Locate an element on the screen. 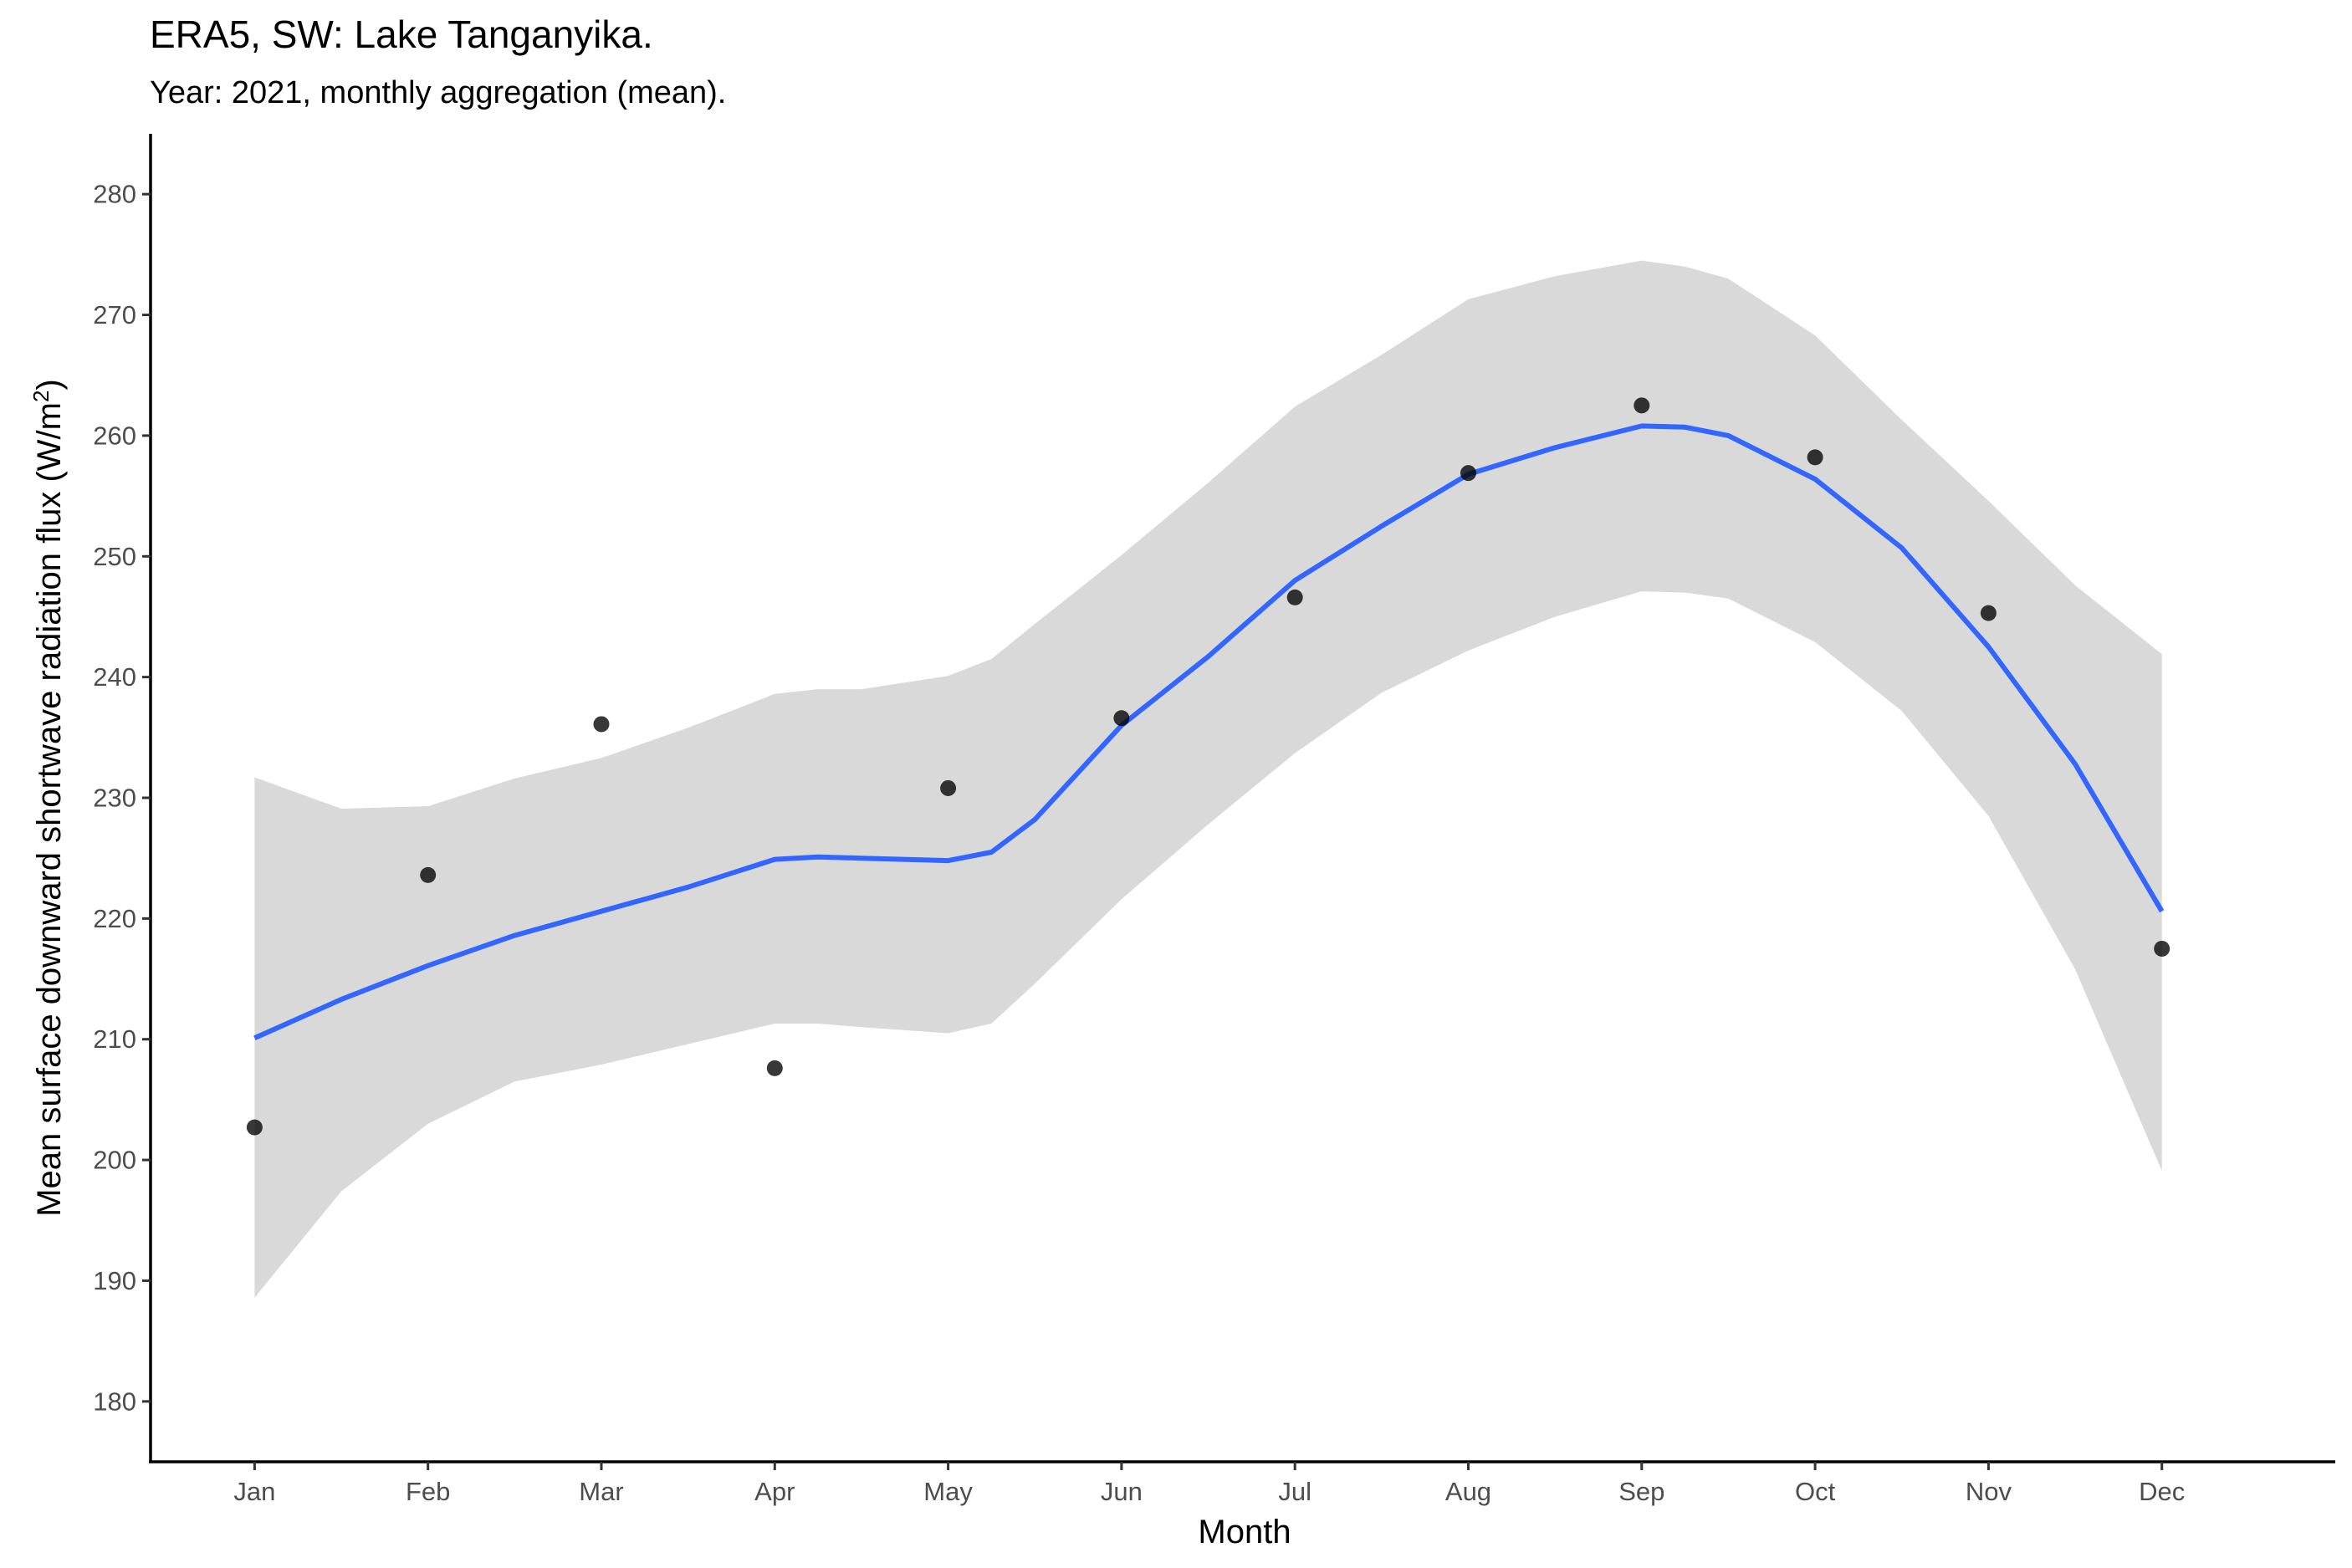 The image size is (2352, 1568). x-tick-label-jan: Jan is located at coordinates (254, 1491).